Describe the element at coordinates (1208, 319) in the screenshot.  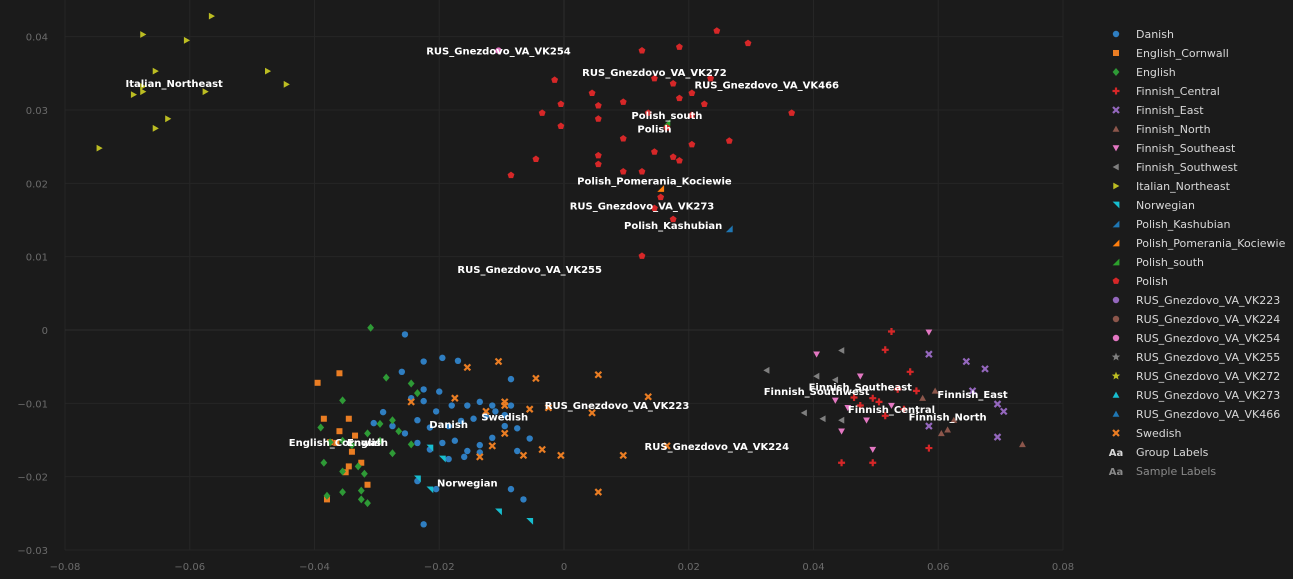
I see `legend-item-label: RUS_Gnezdovo_VA_VK224` at that location.